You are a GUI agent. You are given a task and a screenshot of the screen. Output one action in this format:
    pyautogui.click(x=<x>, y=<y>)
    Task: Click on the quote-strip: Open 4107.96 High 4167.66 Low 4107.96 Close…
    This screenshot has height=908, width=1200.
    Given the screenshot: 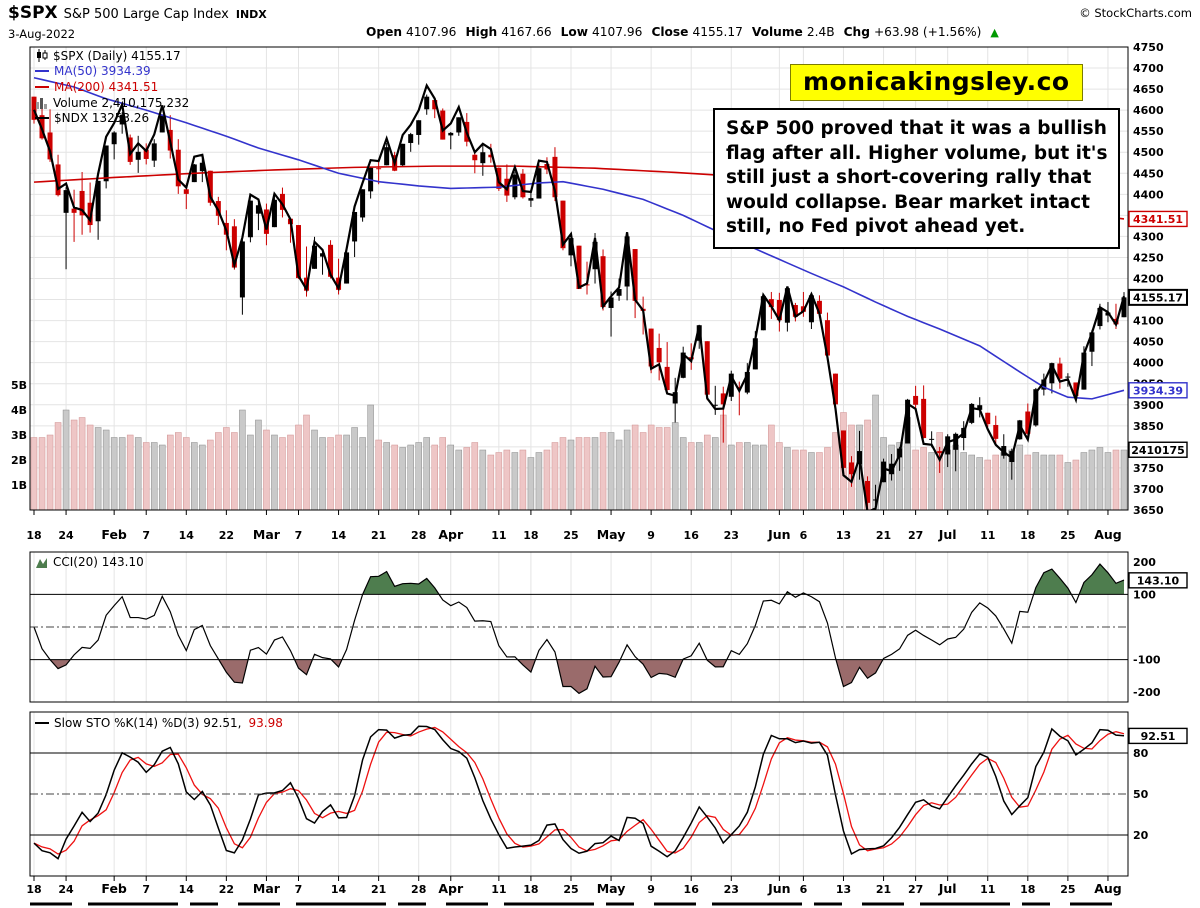 What is the action you would take?
    pyautogui.click(x=682, y=32)
    